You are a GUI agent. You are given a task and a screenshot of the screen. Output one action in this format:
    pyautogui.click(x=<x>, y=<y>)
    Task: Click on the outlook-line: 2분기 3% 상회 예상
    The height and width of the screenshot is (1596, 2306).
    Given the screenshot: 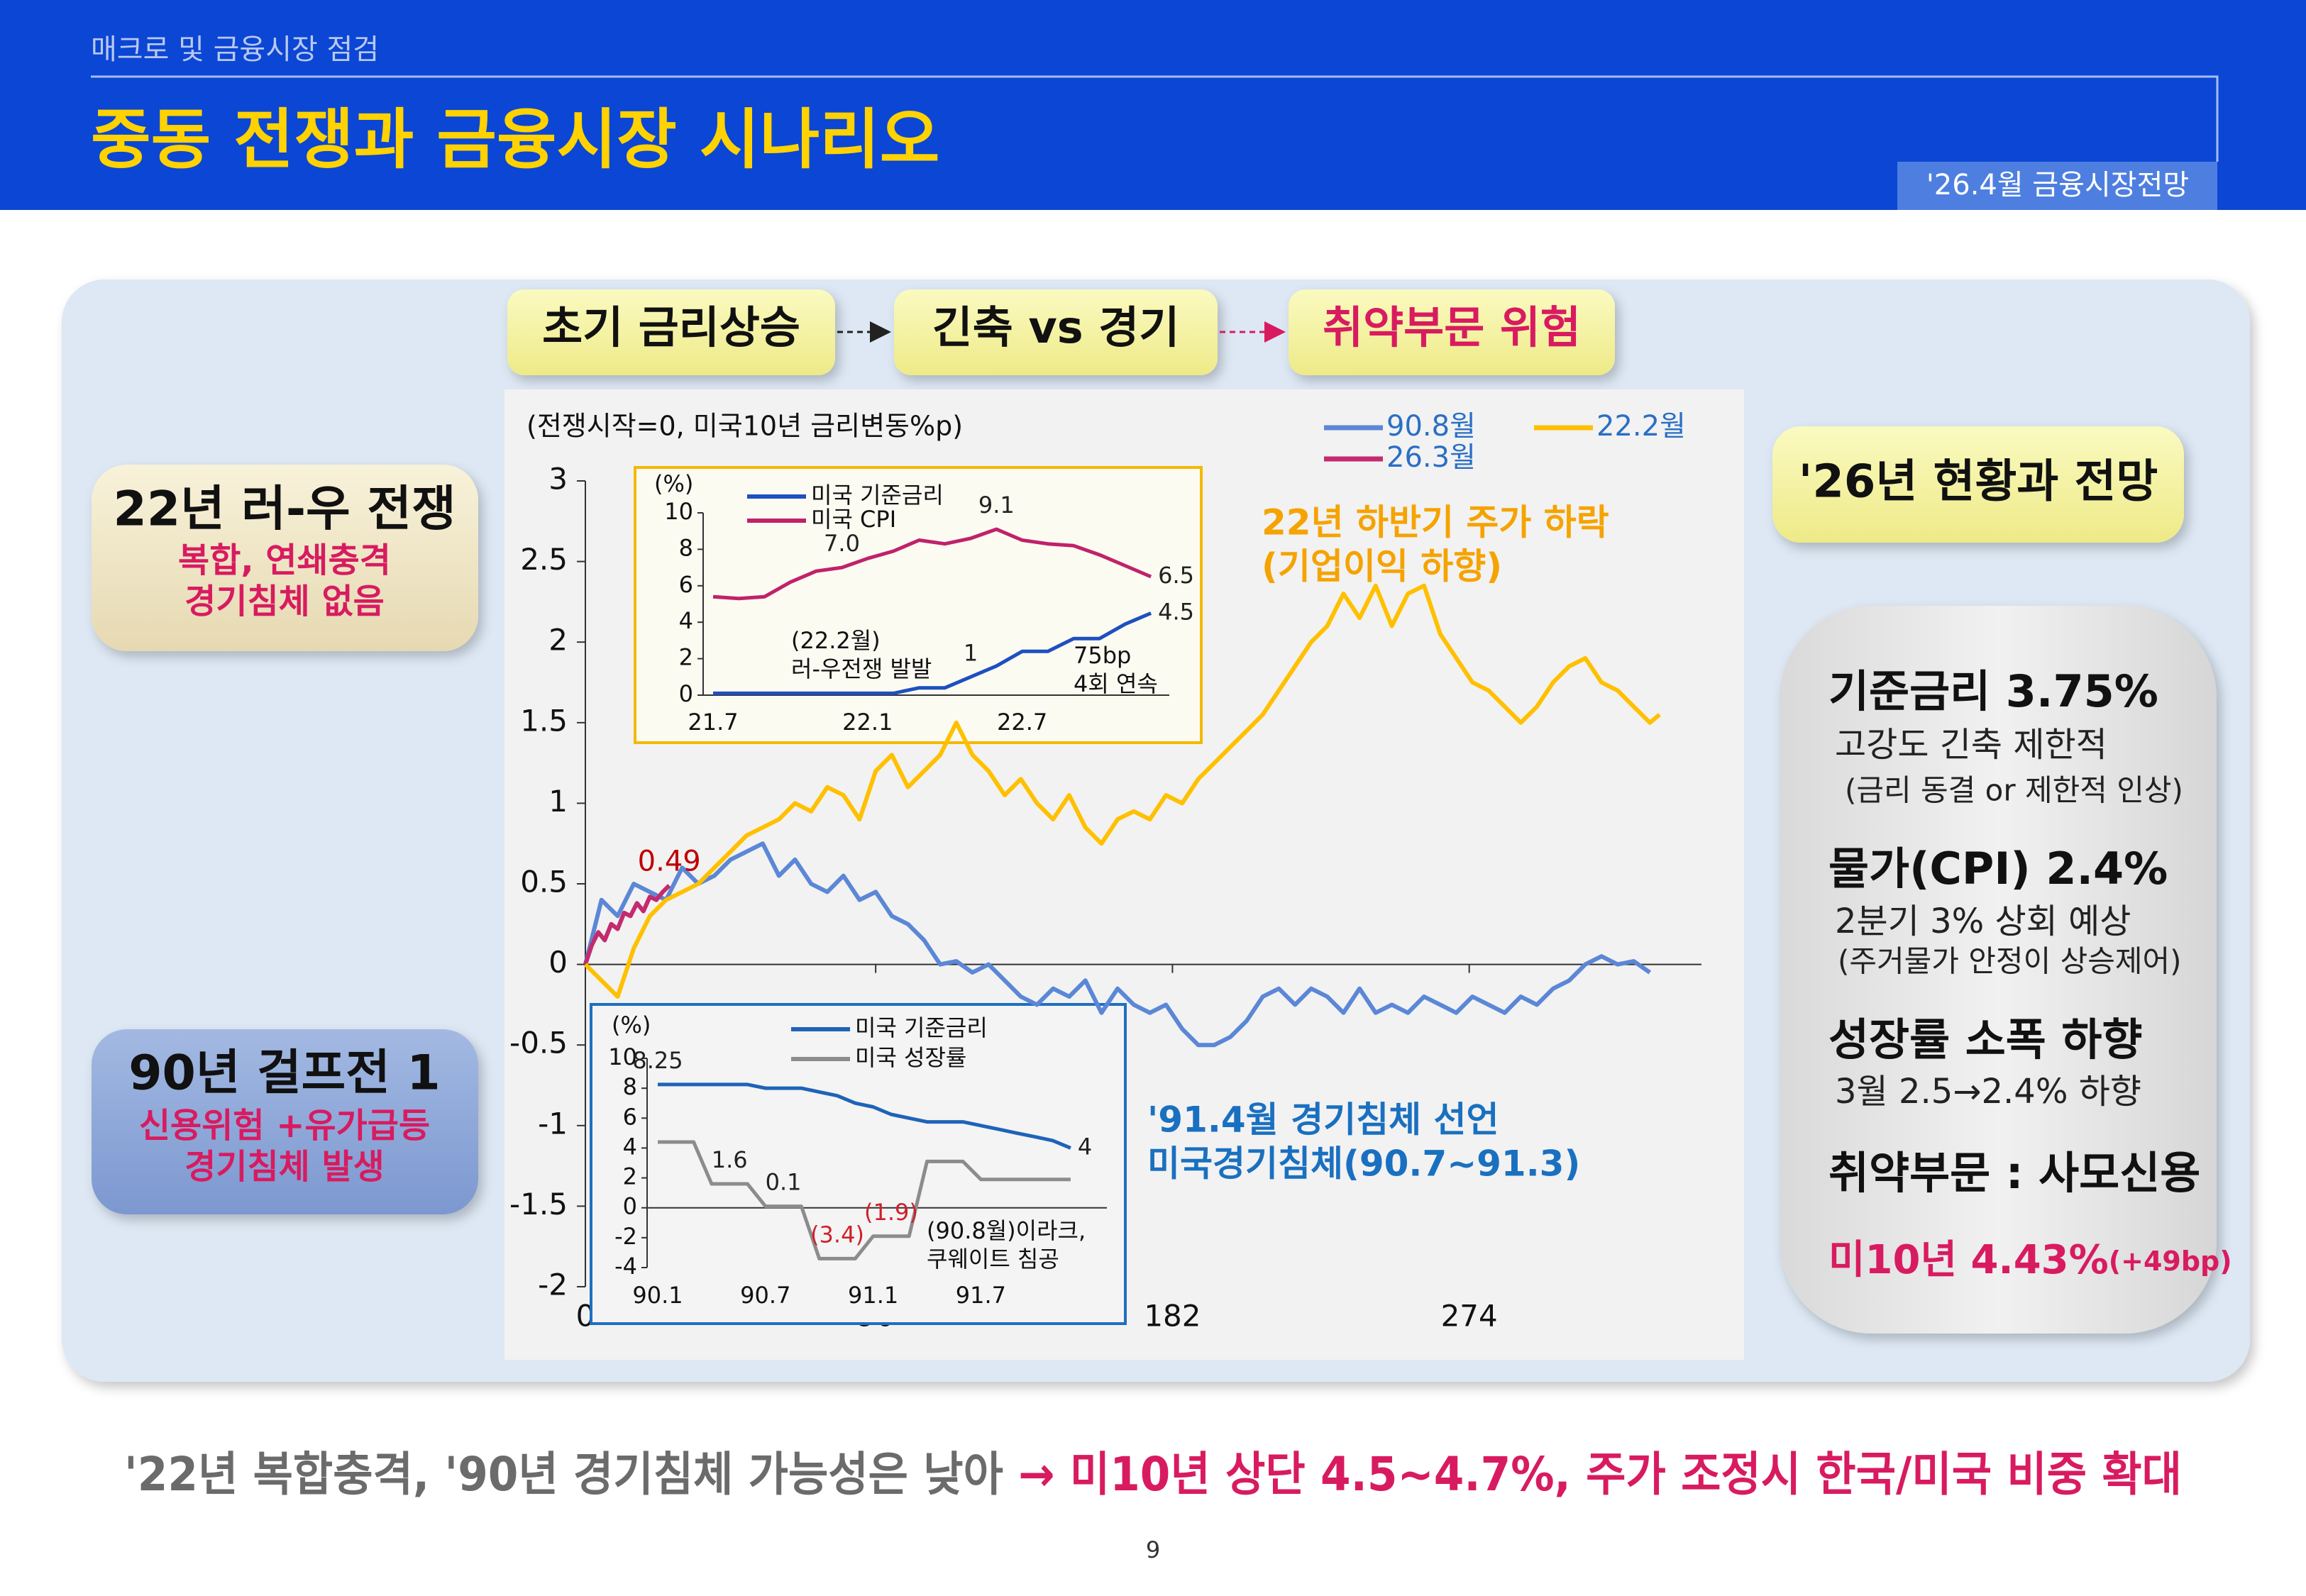 What is the action you would take?
    pyautogui.click(x=1983, y=922)
    